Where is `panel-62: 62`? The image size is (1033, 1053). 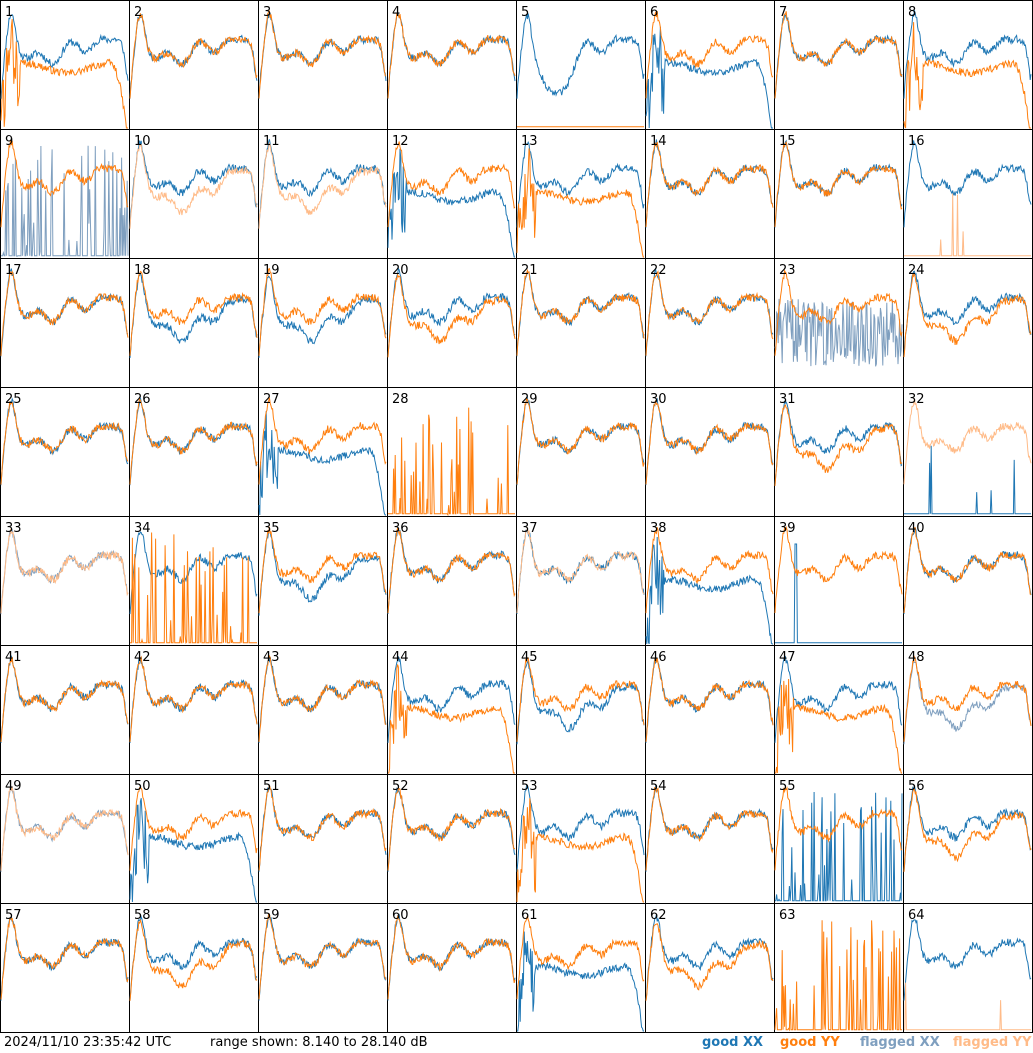
panel-62: 62 is located at coordinates (710, 968).